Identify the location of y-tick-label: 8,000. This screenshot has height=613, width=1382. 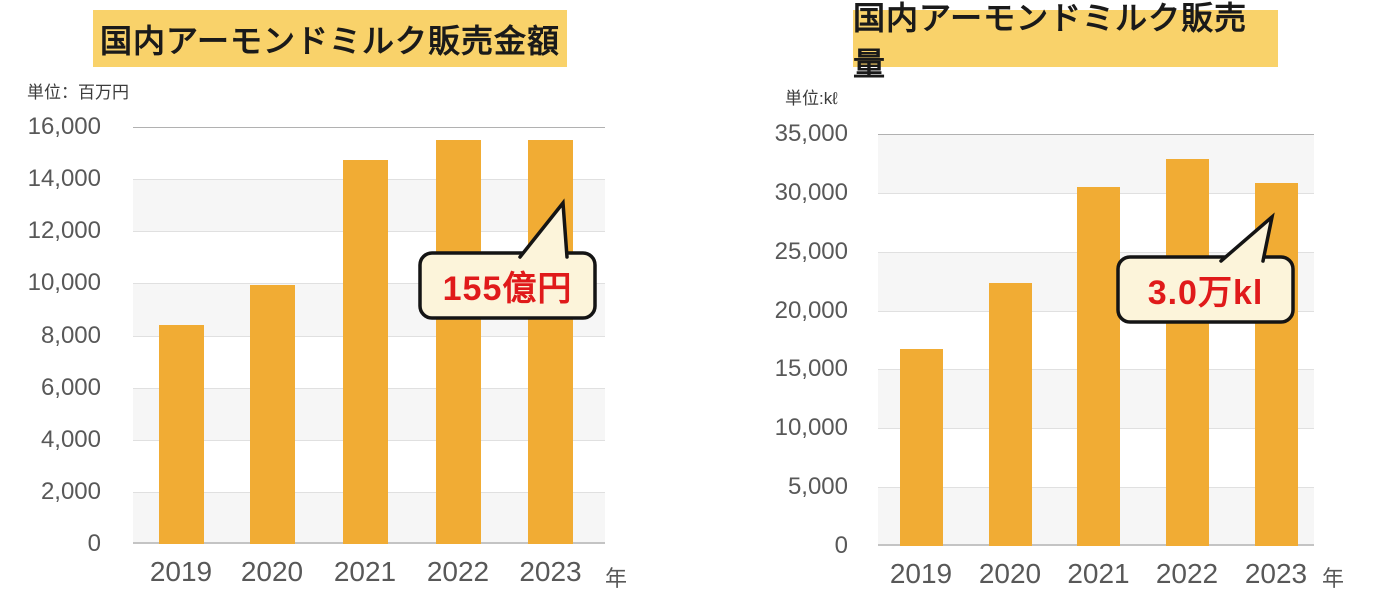
(70, 335).